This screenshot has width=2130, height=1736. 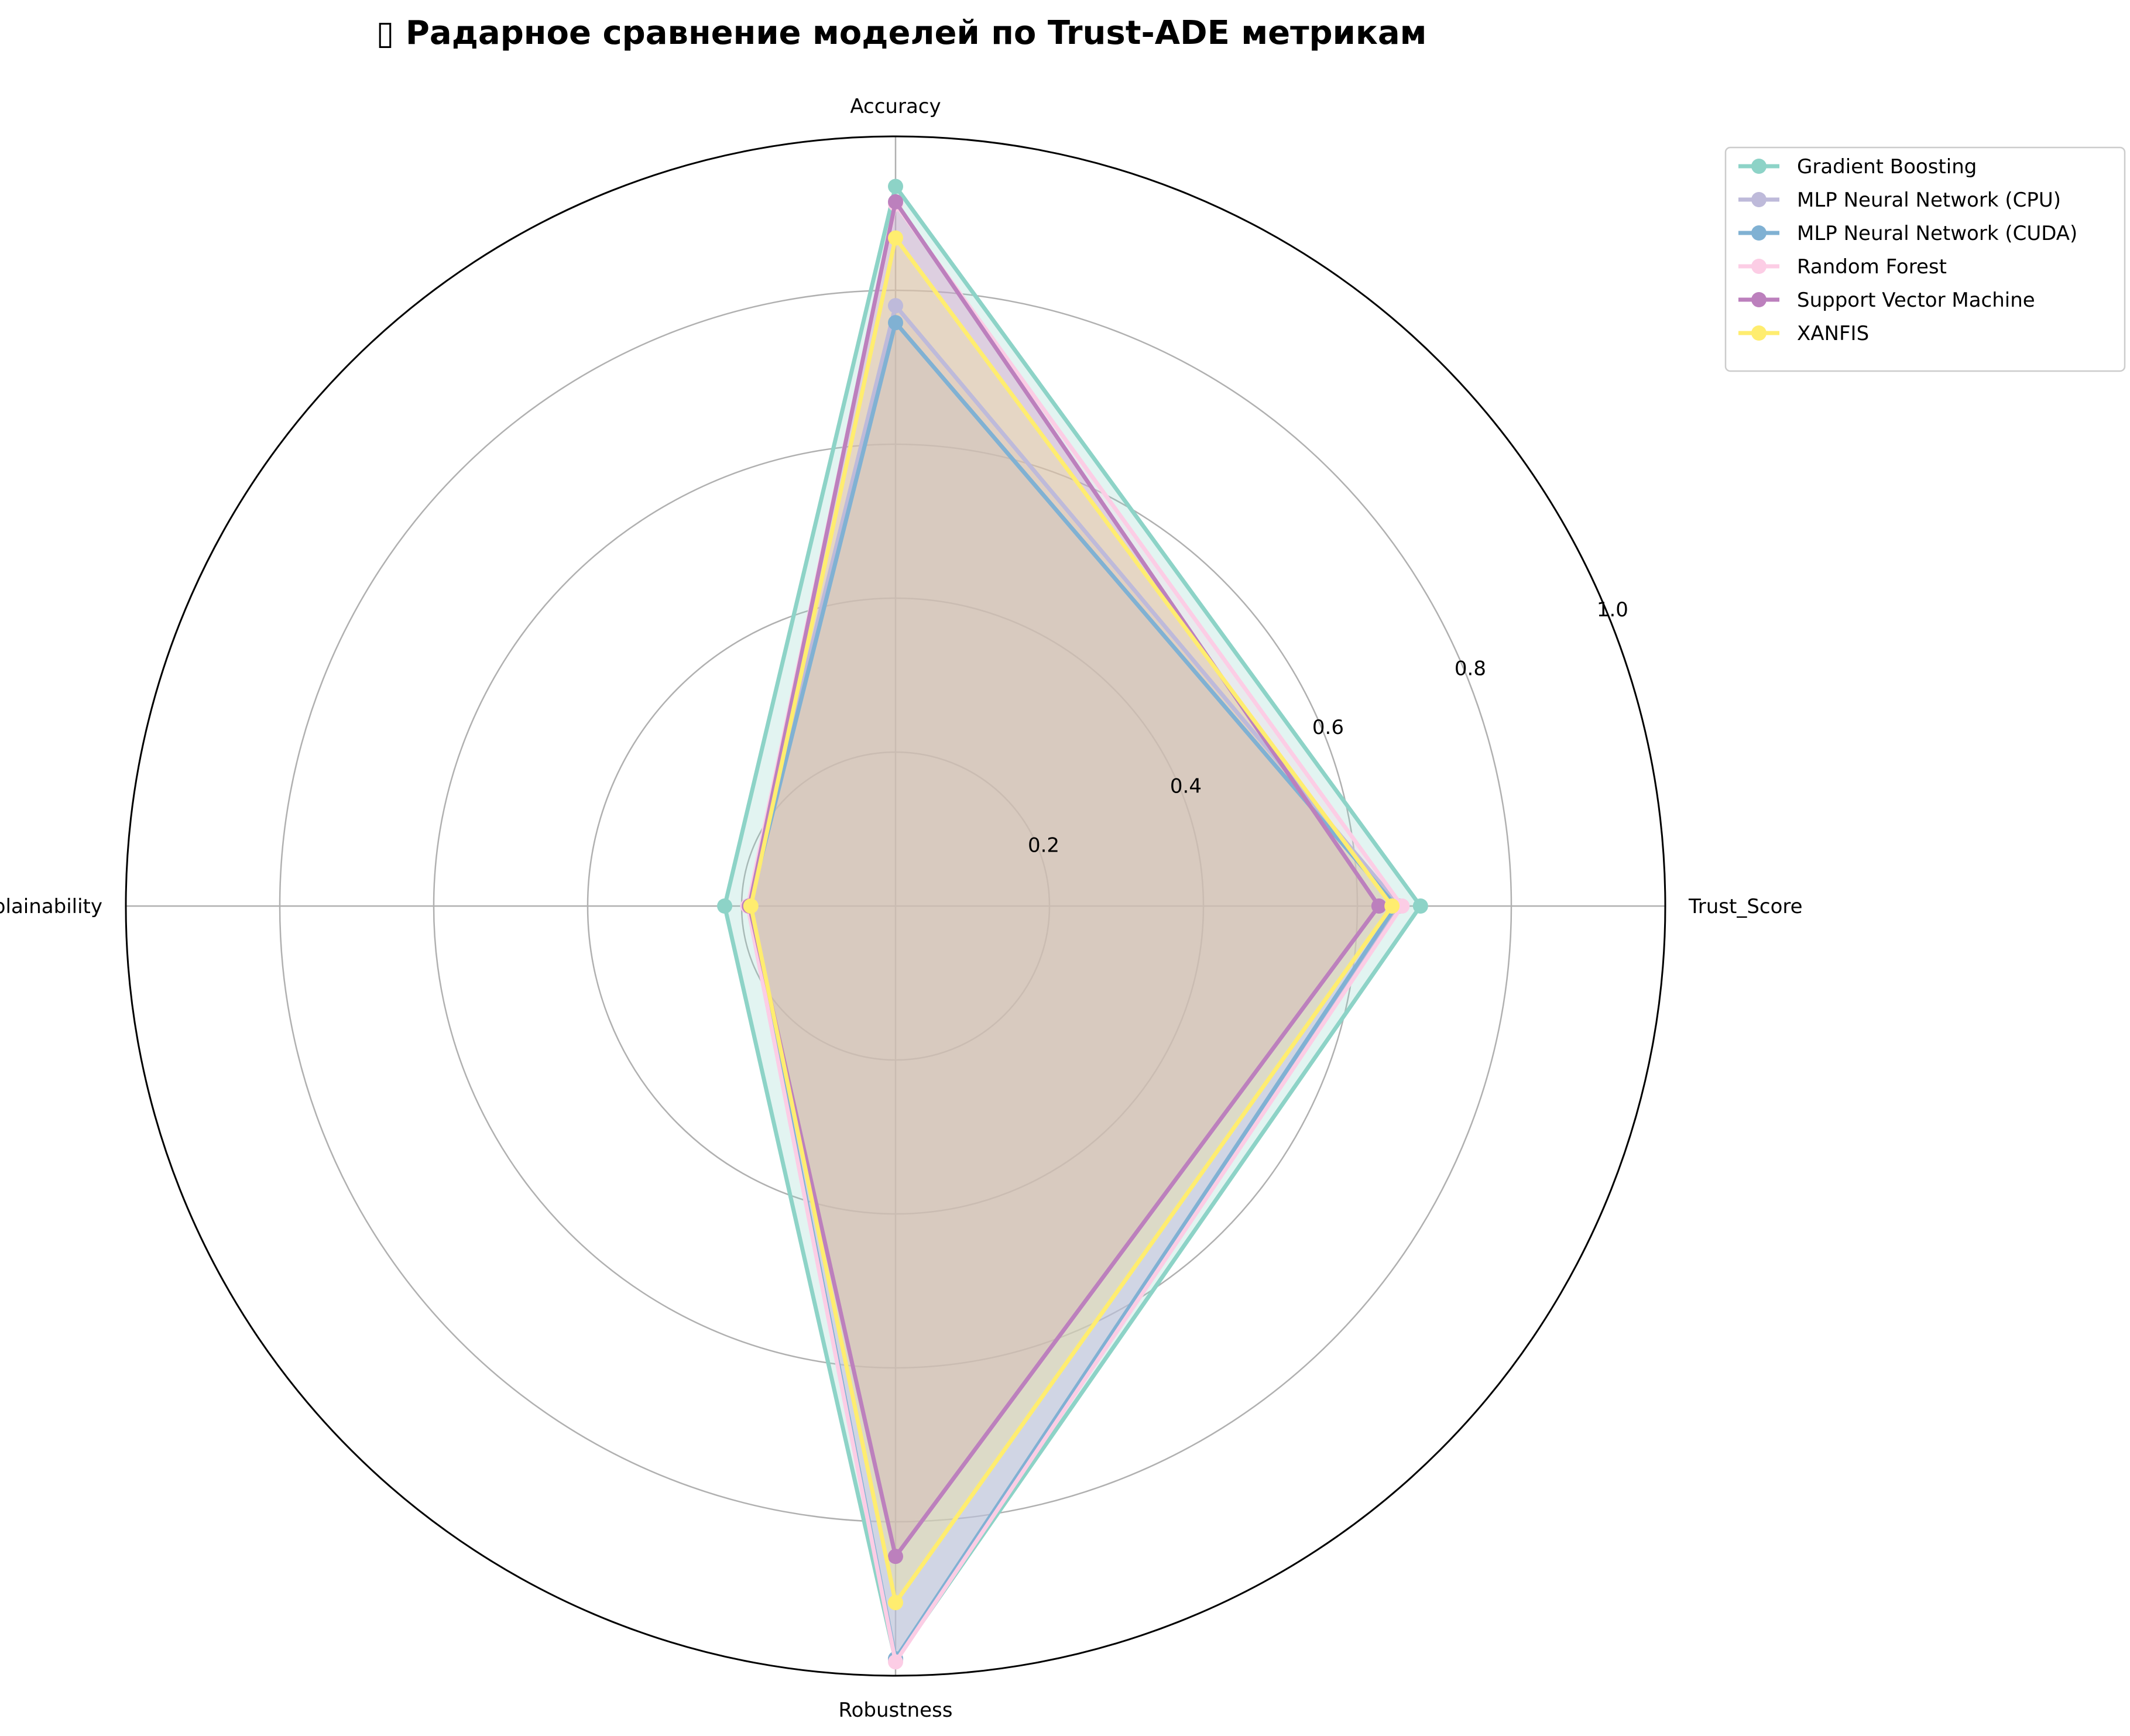 What do you see at coordinates (895, 323) in the screenshot?
I see `point-mlp-neural-network-cuda-accuracy` at bounding box center [895, 323].